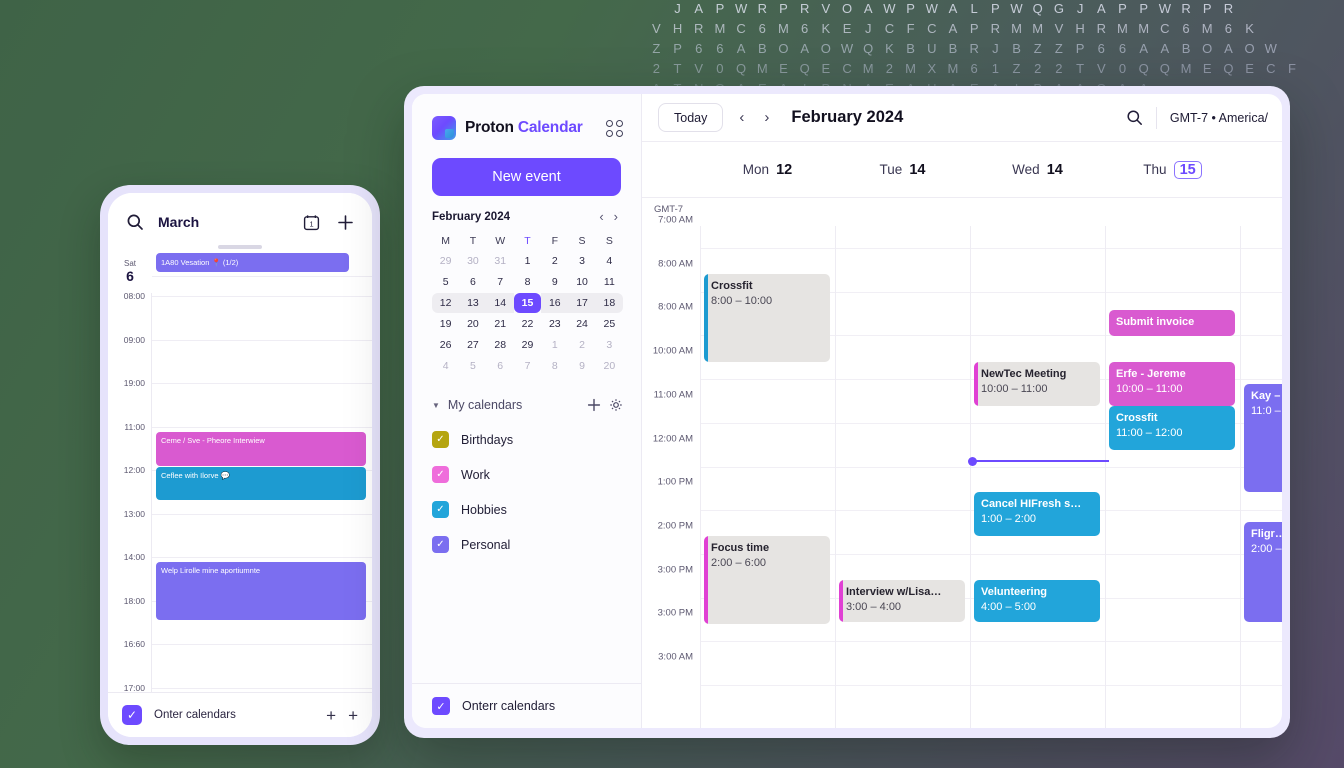 The height and width of the screenshot is (768, 1344). Describe the element at coordinates (527, 544) in the screenshot. I see `calendar-list-item: ✓ Personal` at that location.